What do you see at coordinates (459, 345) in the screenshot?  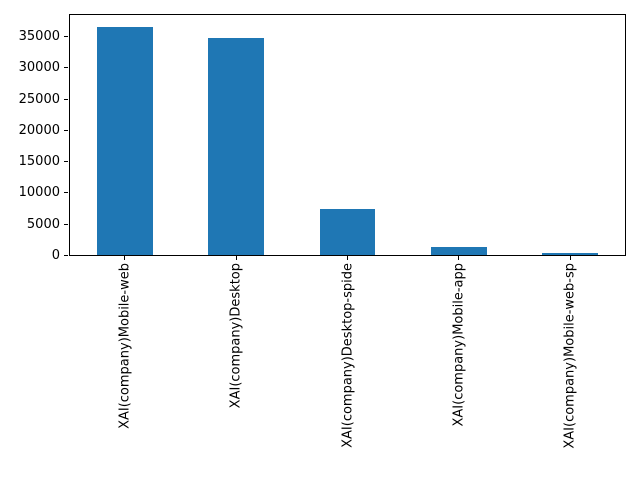 I see `x-tick-label: XAI(company)Mobile-app` at bounding box center [459, 345].